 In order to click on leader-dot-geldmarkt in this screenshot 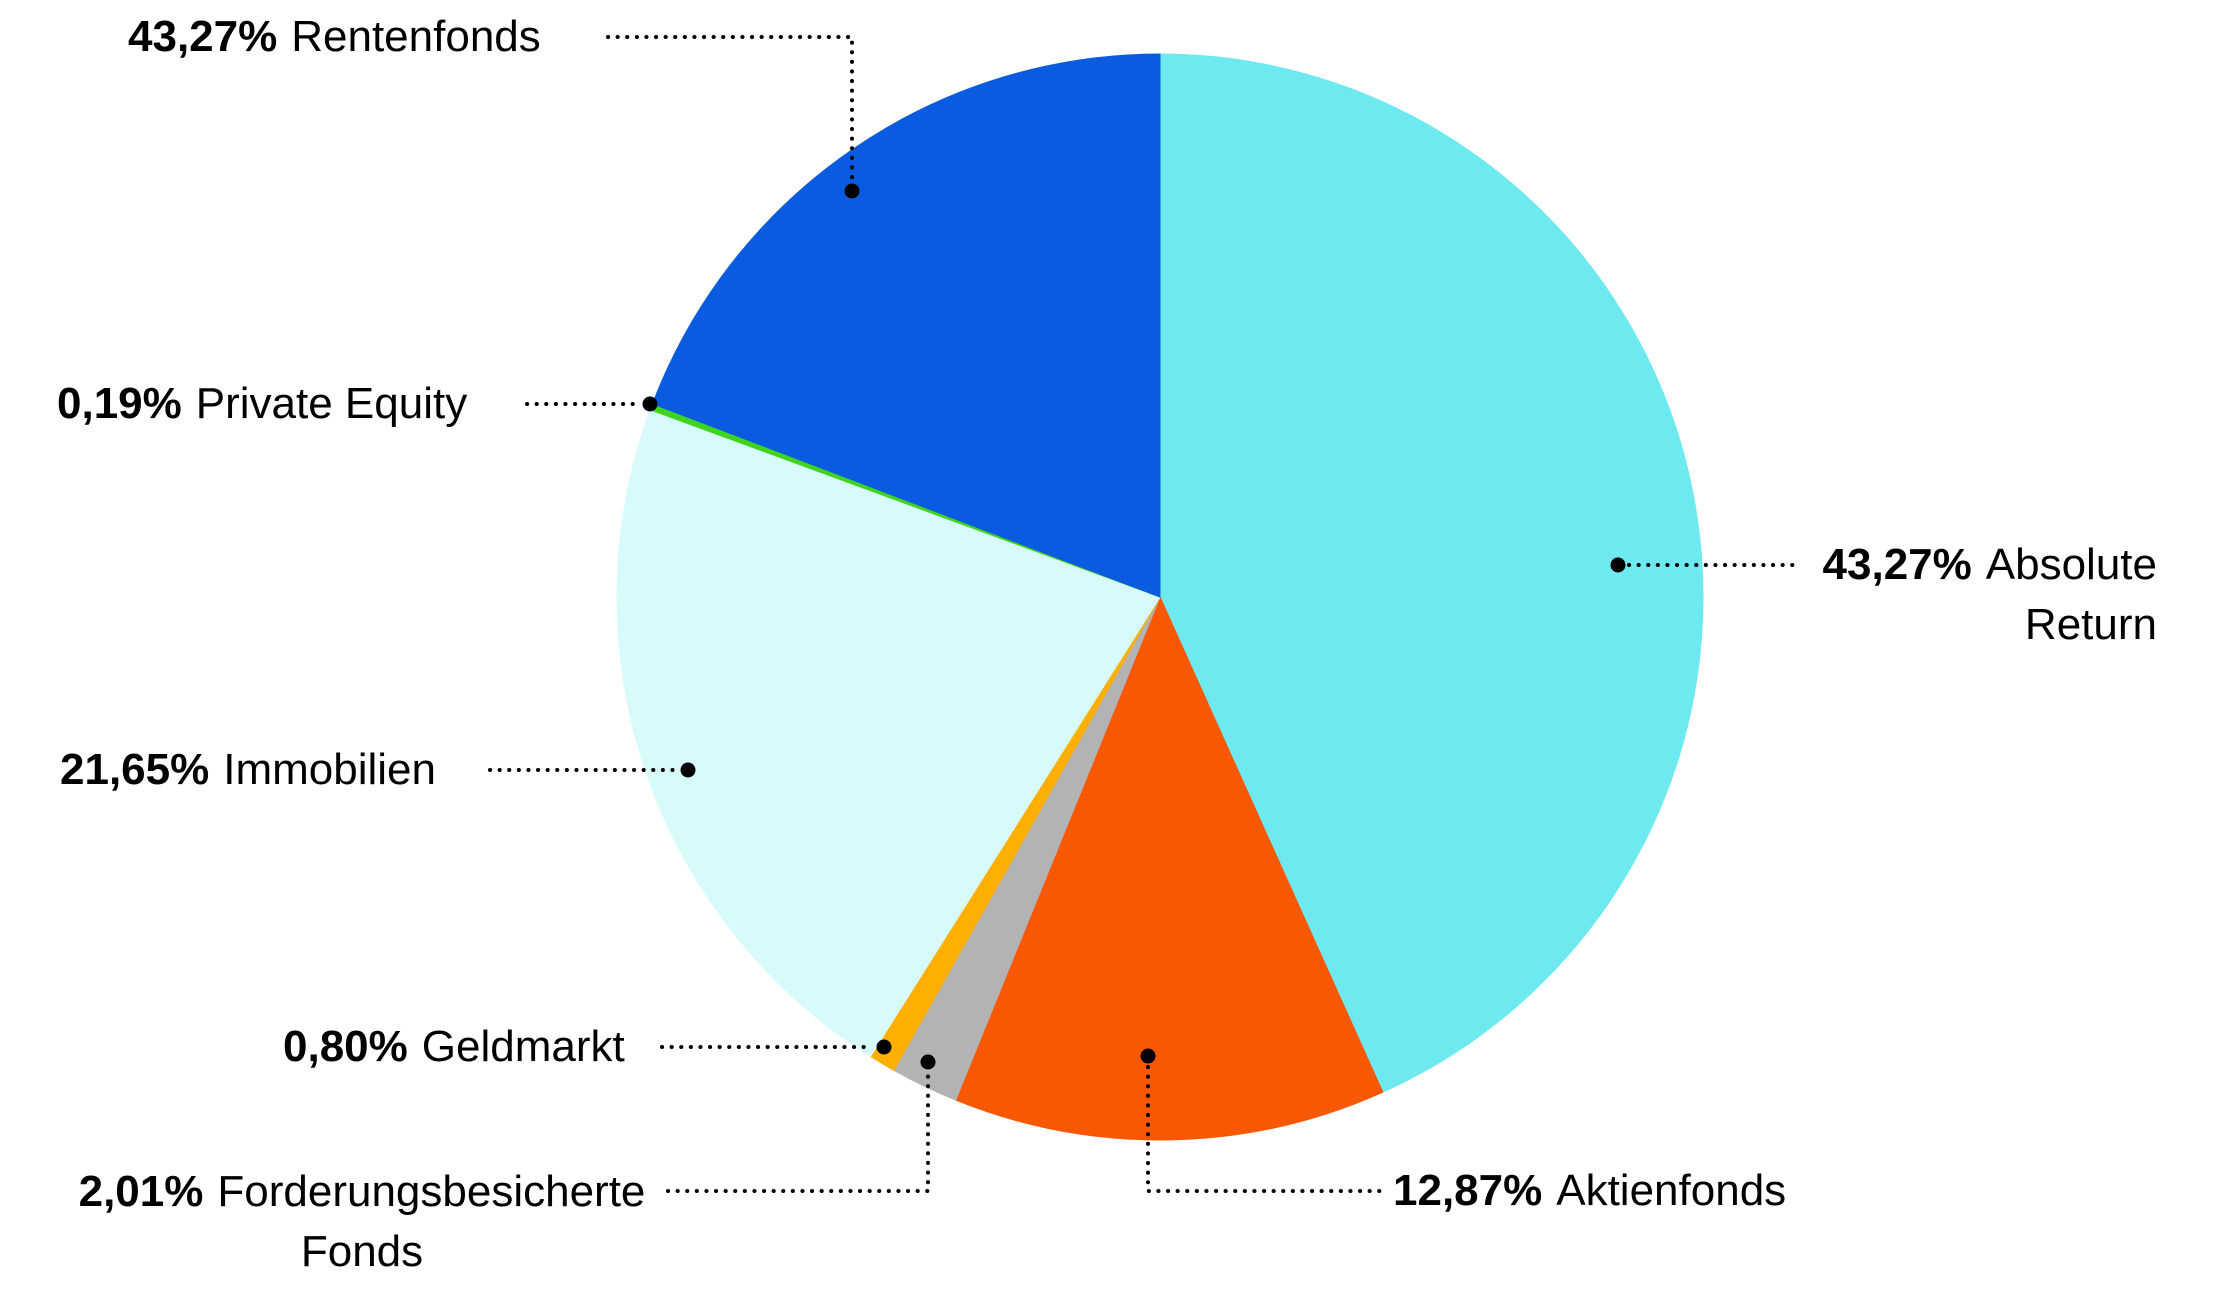, I will do `click(884, 1047)`.